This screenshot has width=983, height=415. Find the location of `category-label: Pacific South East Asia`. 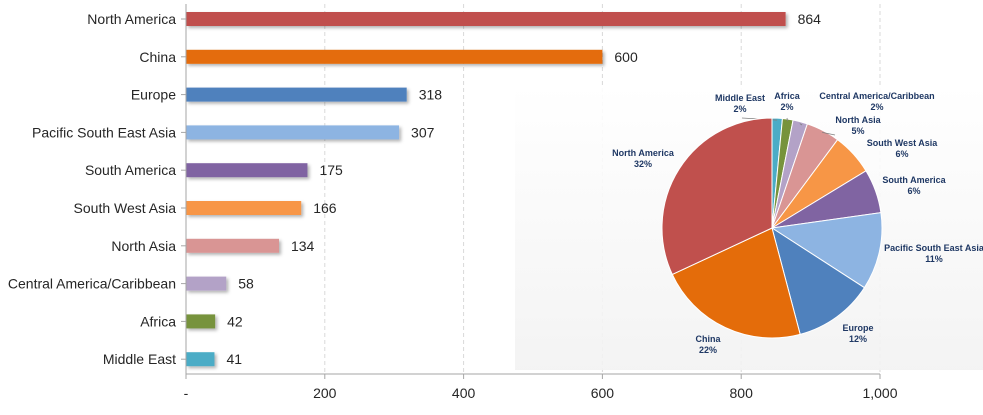

category-label: Pacific South East Asia is located at coordinates (104, 132).